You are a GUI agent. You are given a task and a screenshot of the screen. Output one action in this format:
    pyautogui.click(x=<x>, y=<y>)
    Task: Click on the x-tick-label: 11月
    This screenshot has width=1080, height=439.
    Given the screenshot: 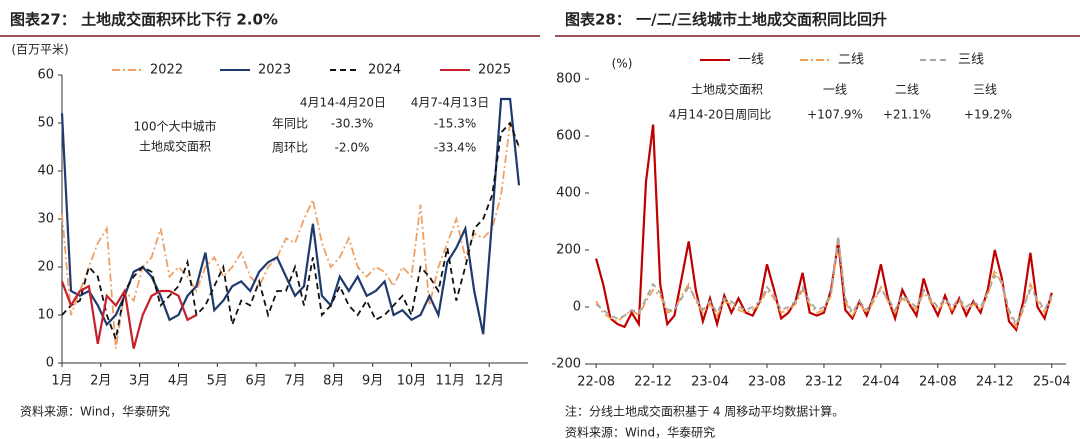 What is the action you would take?
    pyautogui.click(x=451, y=381)
    